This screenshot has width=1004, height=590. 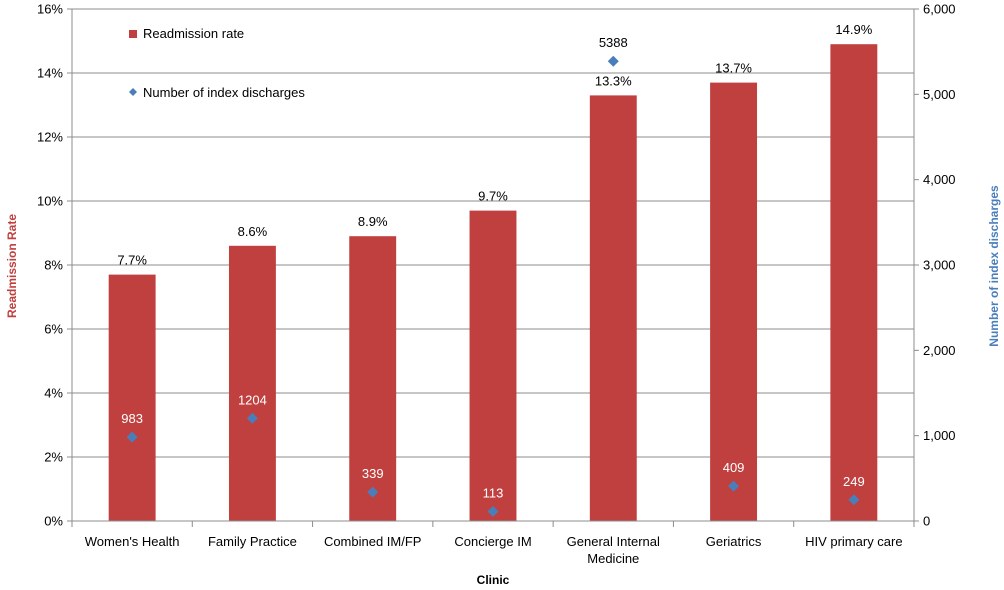 I want to click on point-data-label: 249, so click(x=854, y=481).